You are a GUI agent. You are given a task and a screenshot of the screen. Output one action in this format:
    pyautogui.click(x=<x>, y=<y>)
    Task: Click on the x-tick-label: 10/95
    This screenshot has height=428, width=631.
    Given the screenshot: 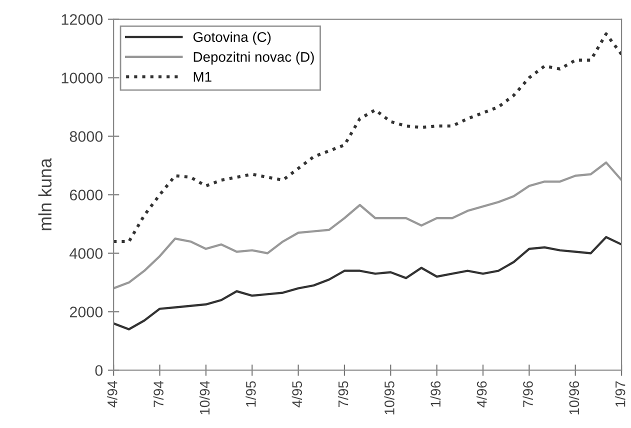 What is the action you would take?
    pyautogui.click(x=389, y=397)
    